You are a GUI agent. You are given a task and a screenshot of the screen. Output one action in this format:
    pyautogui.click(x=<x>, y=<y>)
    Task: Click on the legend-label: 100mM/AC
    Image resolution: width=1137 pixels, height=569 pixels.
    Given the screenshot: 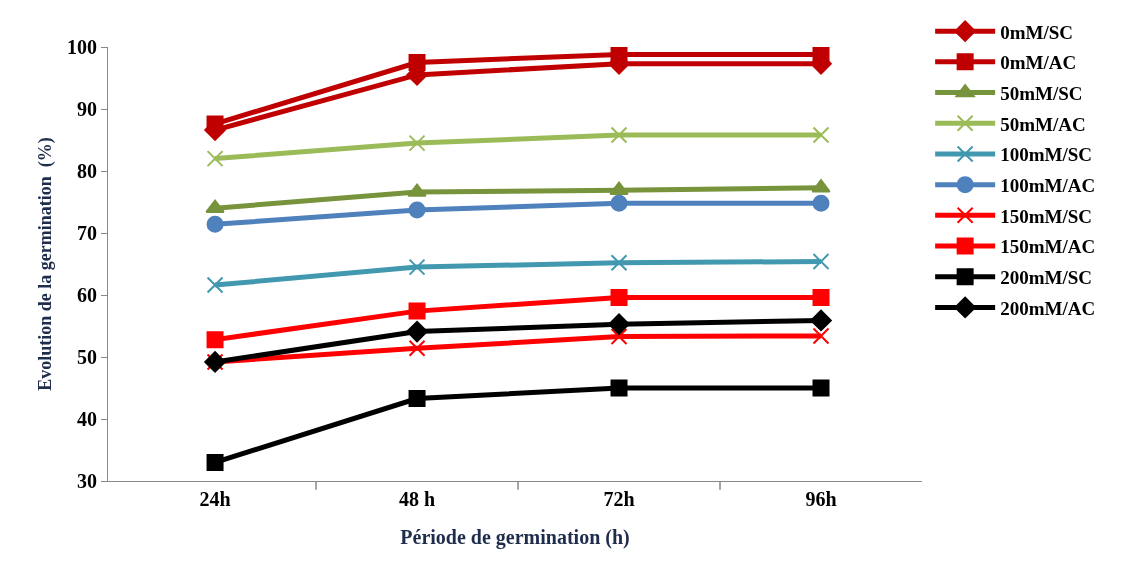 What is the action you would take?
    pyautogui.click(x=1048, y=186)
    